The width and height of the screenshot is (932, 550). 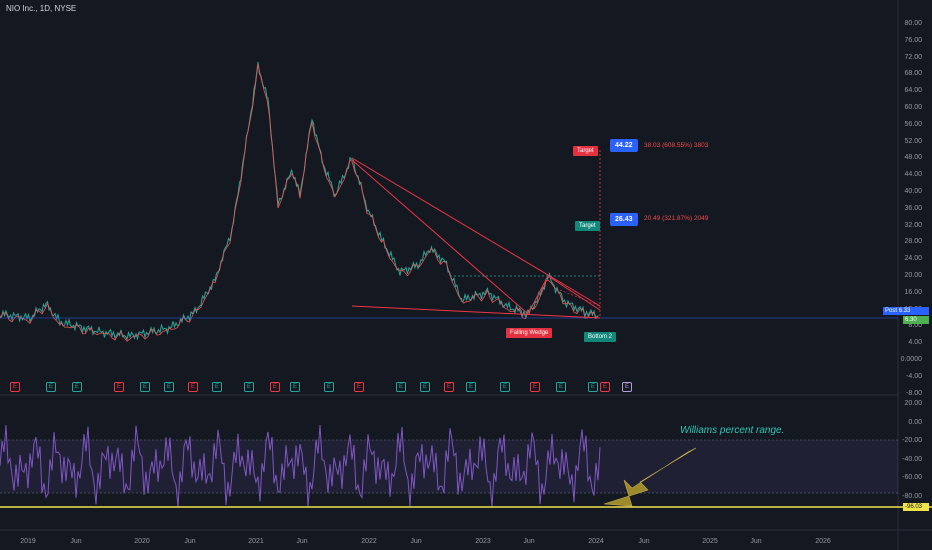 What do you see at coordinates (915, 422) in the screenshot?
I see `osc-tick: 0.00` at bounding box center [915, 422].